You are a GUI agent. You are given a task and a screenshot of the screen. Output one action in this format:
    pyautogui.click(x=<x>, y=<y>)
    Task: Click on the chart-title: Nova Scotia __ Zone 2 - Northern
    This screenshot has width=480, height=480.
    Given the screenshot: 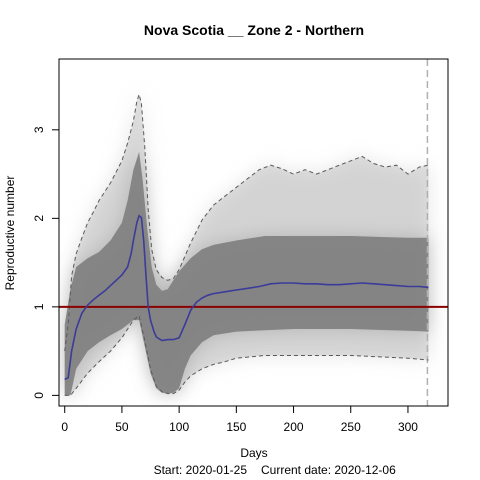 What is the action you would take?
    pyautogui.click(x=254, y=30)
    